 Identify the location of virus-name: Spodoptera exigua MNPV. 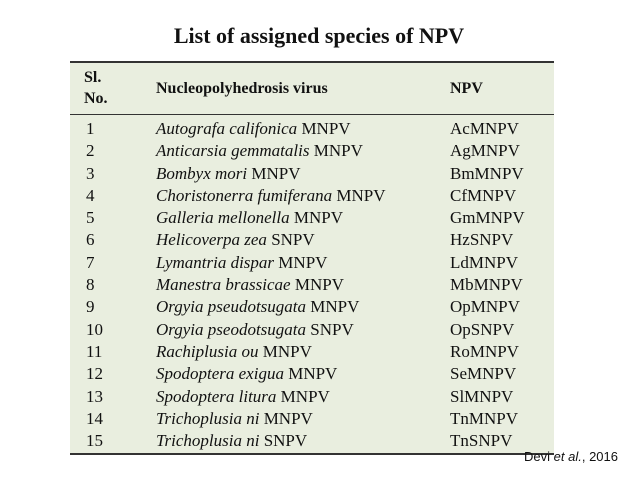
(246, 374).